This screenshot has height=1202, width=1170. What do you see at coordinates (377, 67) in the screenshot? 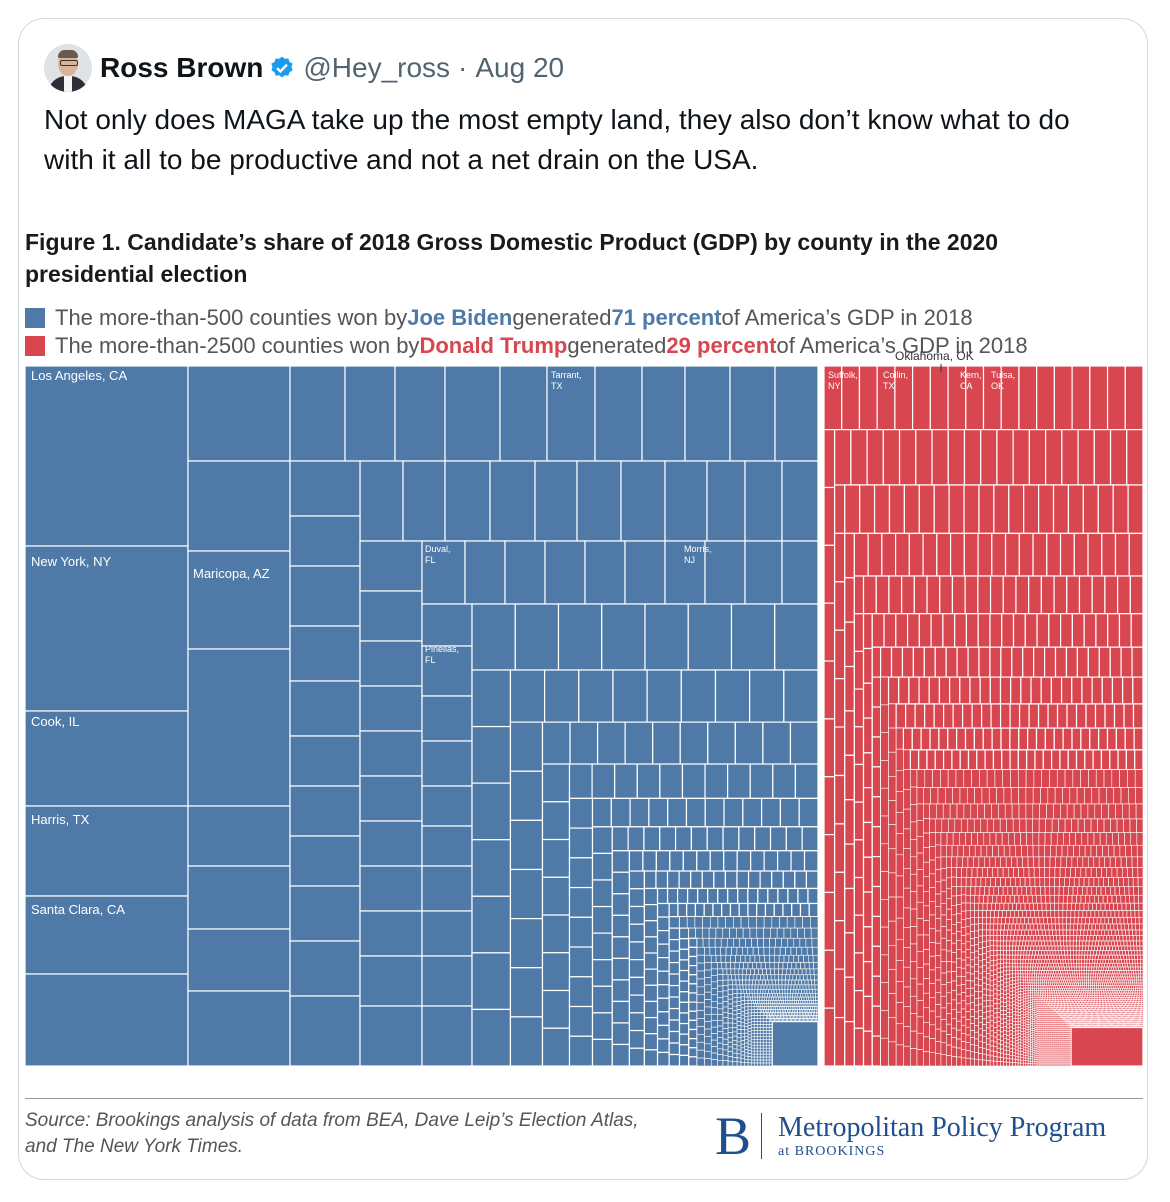
I see `author-handle: @Hey_ross` at bounding box center [377, 67].